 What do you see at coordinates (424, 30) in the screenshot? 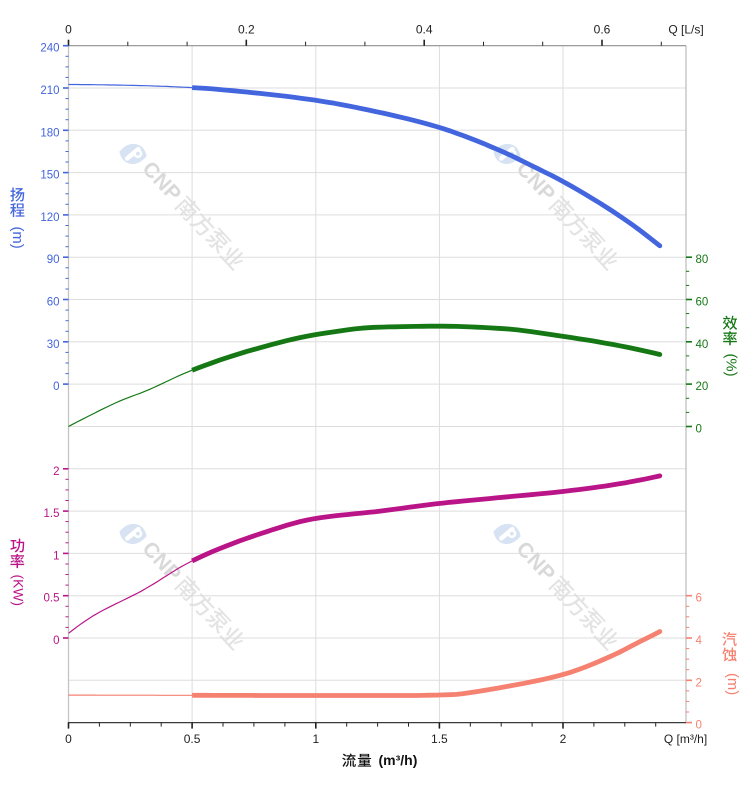
I see `svg-text: 0.4` at bounding box center [424, 30].